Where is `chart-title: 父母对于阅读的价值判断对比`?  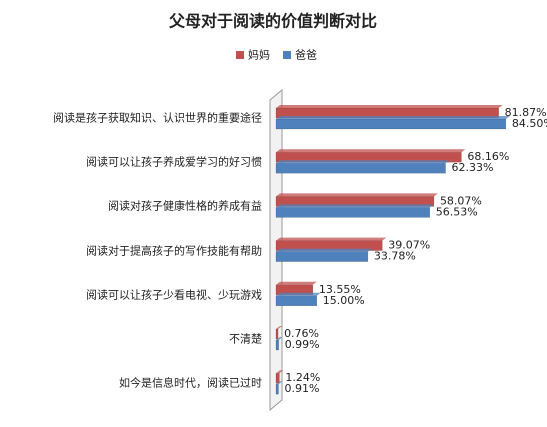
chart-title: 父母对于阅读的价值判断对比 is located at coordinates (272, 21).